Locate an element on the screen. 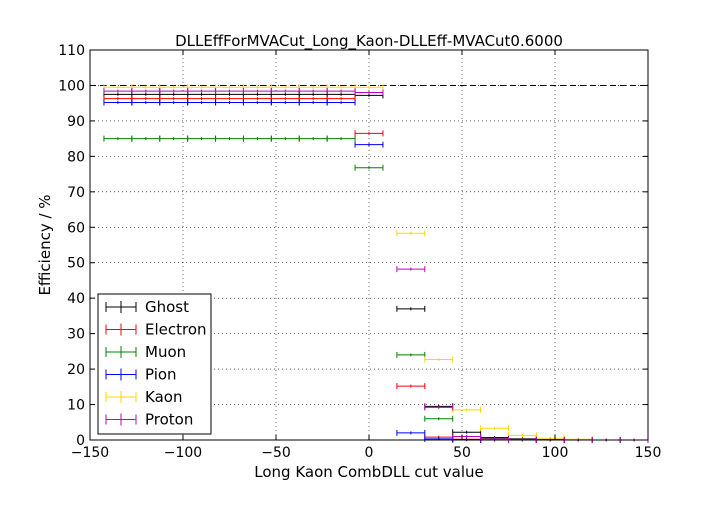 The image size is (720, 508). legend-item-muon: Muon is located at coordinates (145, 352).